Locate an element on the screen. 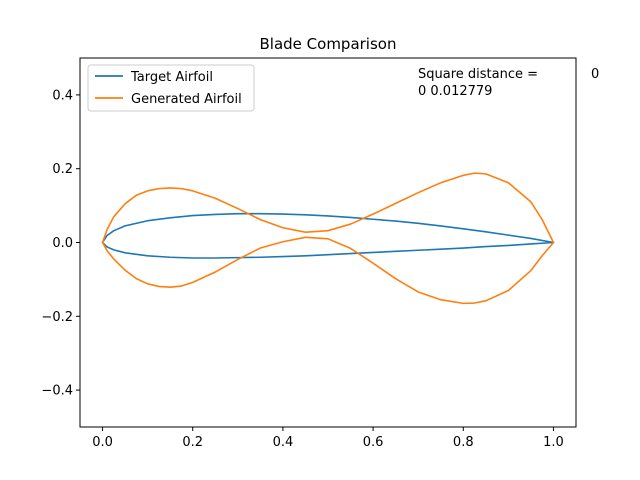 This screenshot has height=480, width=640. annotation-line-1-value: 0 is located at coordinates (595, 74).